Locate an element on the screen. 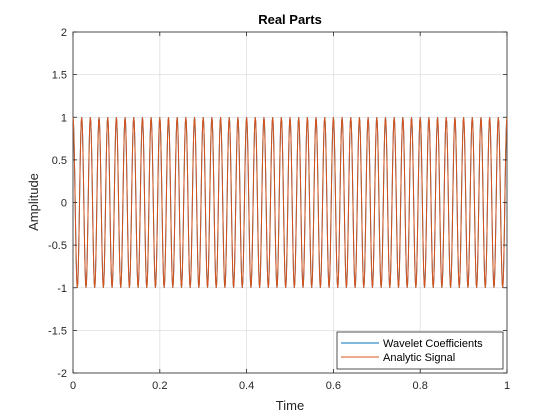 This screenshot has width=560, height=420. x-tick-label: 0.2 is located at coordinates (159, 386).